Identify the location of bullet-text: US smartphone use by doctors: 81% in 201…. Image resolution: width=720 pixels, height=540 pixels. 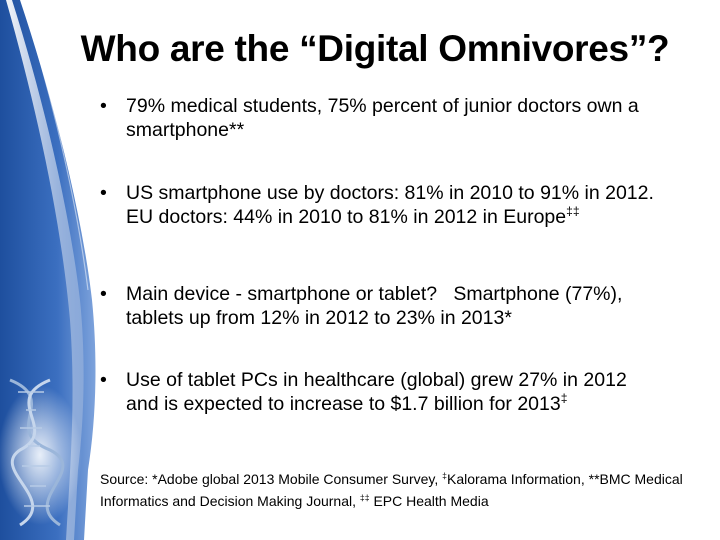
(390, 205).